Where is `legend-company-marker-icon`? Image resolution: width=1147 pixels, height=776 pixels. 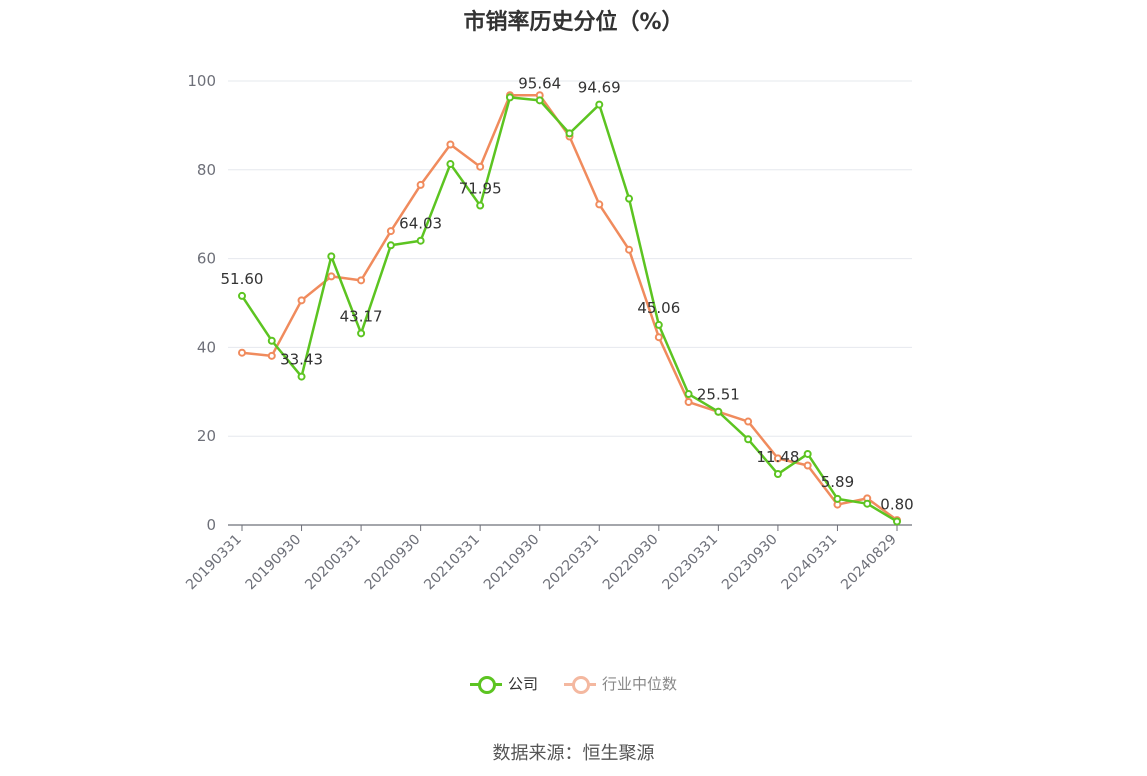
legend-company-marker-icon is located at coordinates (485, 684).